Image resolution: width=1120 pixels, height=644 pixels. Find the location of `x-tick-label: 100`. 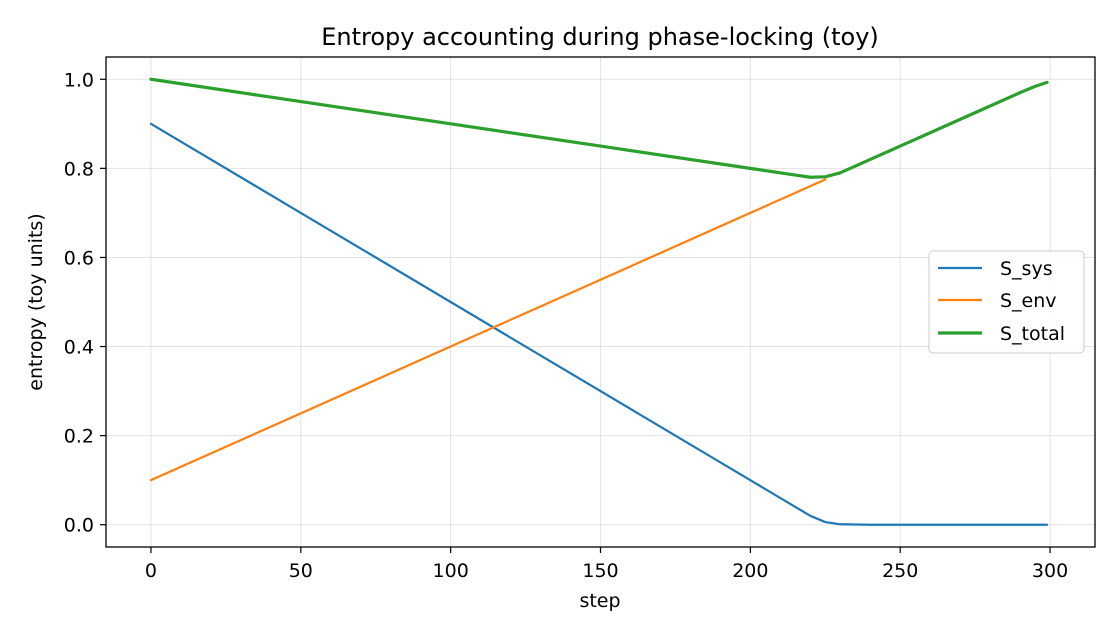

x-tick-label: 100 is located at coordinates (451, 571).